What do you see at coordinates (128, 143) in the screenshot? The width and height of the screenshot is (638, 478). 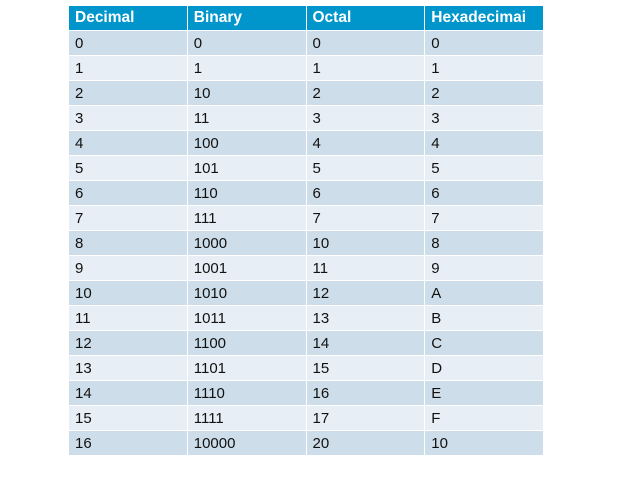 I see `decimal-cell: 4` at bounding box center [128, 143].